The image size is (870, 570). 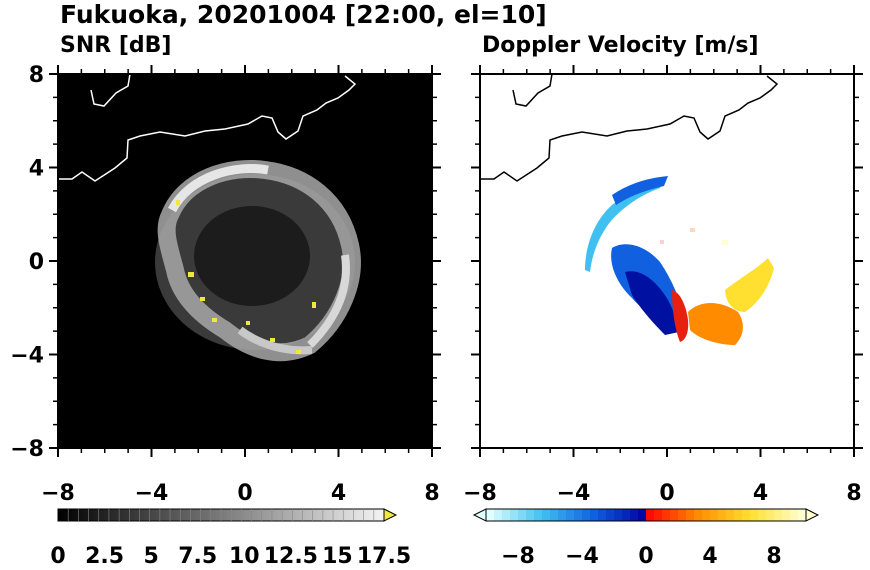 What do you see at coordinates (715, 324) in the screenshot?
I see `doppler-echo-orange` at bounding box center [715, 324].